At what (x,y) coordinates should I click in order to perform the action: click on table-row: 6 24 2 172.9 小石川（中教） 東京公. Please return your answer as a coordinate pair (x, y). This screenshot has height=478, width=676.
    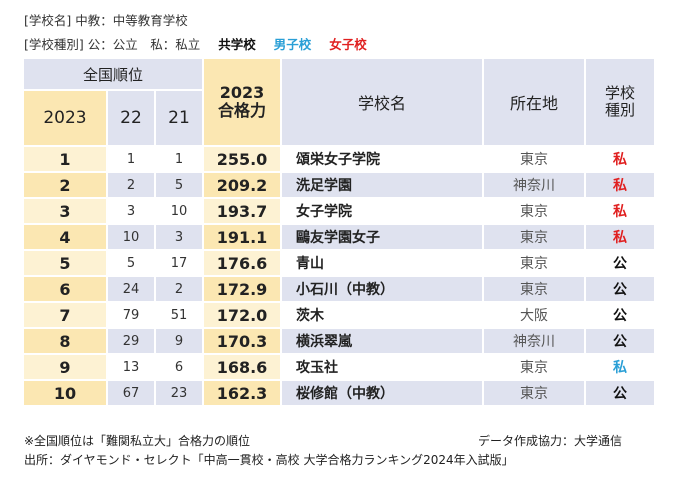
    Looking at the image, I should click on (339, 289).